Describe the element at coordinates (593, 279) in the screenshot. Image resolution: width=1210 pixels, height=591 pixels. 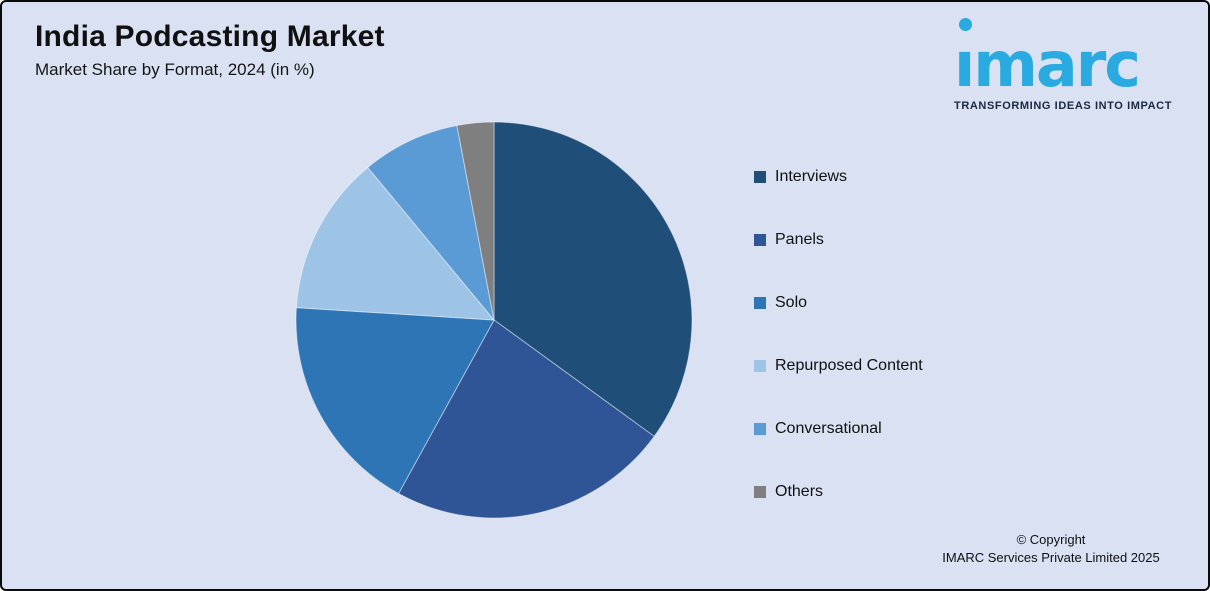
I see `pie-slice-interviews` at that location.